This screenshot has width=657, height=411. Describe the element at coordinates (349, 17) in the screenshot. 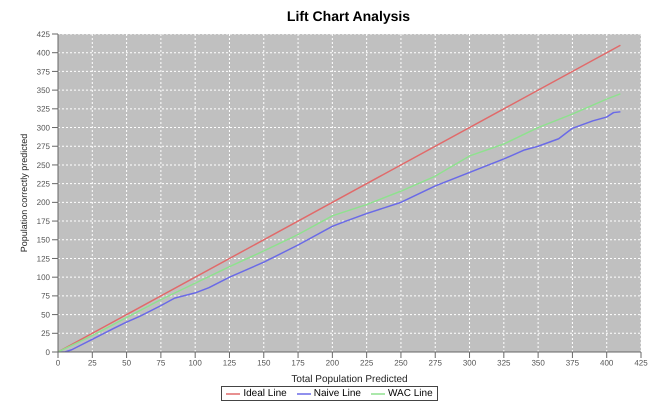

I see `chart-title: Lift Chart Analysis` at that location.